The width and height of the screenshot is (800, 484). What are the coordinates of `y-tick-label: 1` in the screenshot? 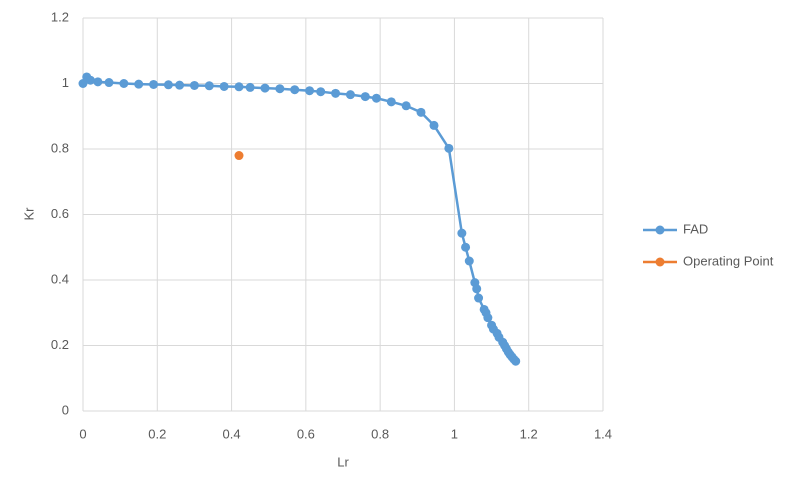 It's located at (65, 82).